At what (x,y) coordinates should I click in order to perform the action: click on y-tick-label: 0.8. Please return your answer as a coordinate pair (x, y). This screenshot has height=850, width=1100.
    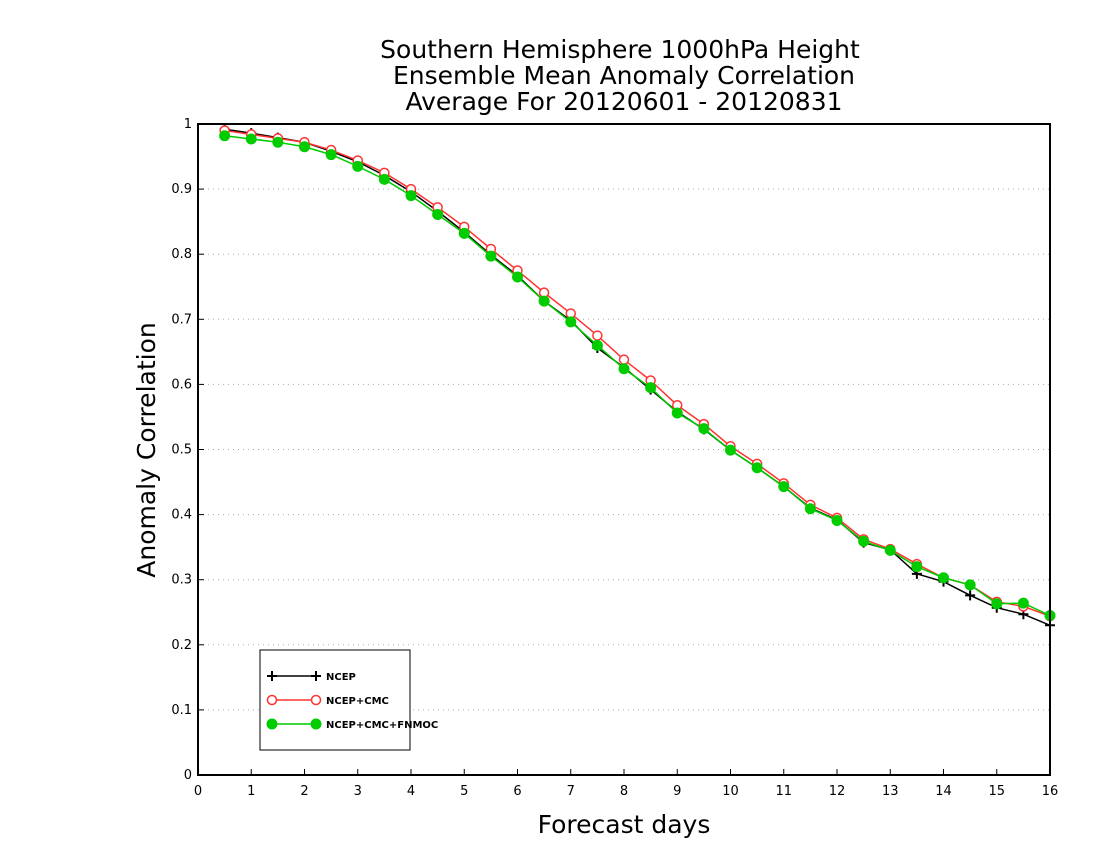
    Looking at the image, I should click on (181, 254).